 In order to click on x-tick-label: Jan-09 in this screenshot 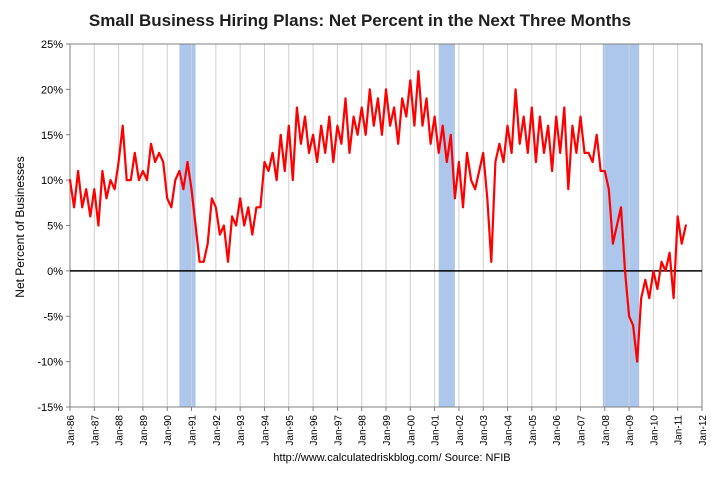, I will do `click(630, 430)`.